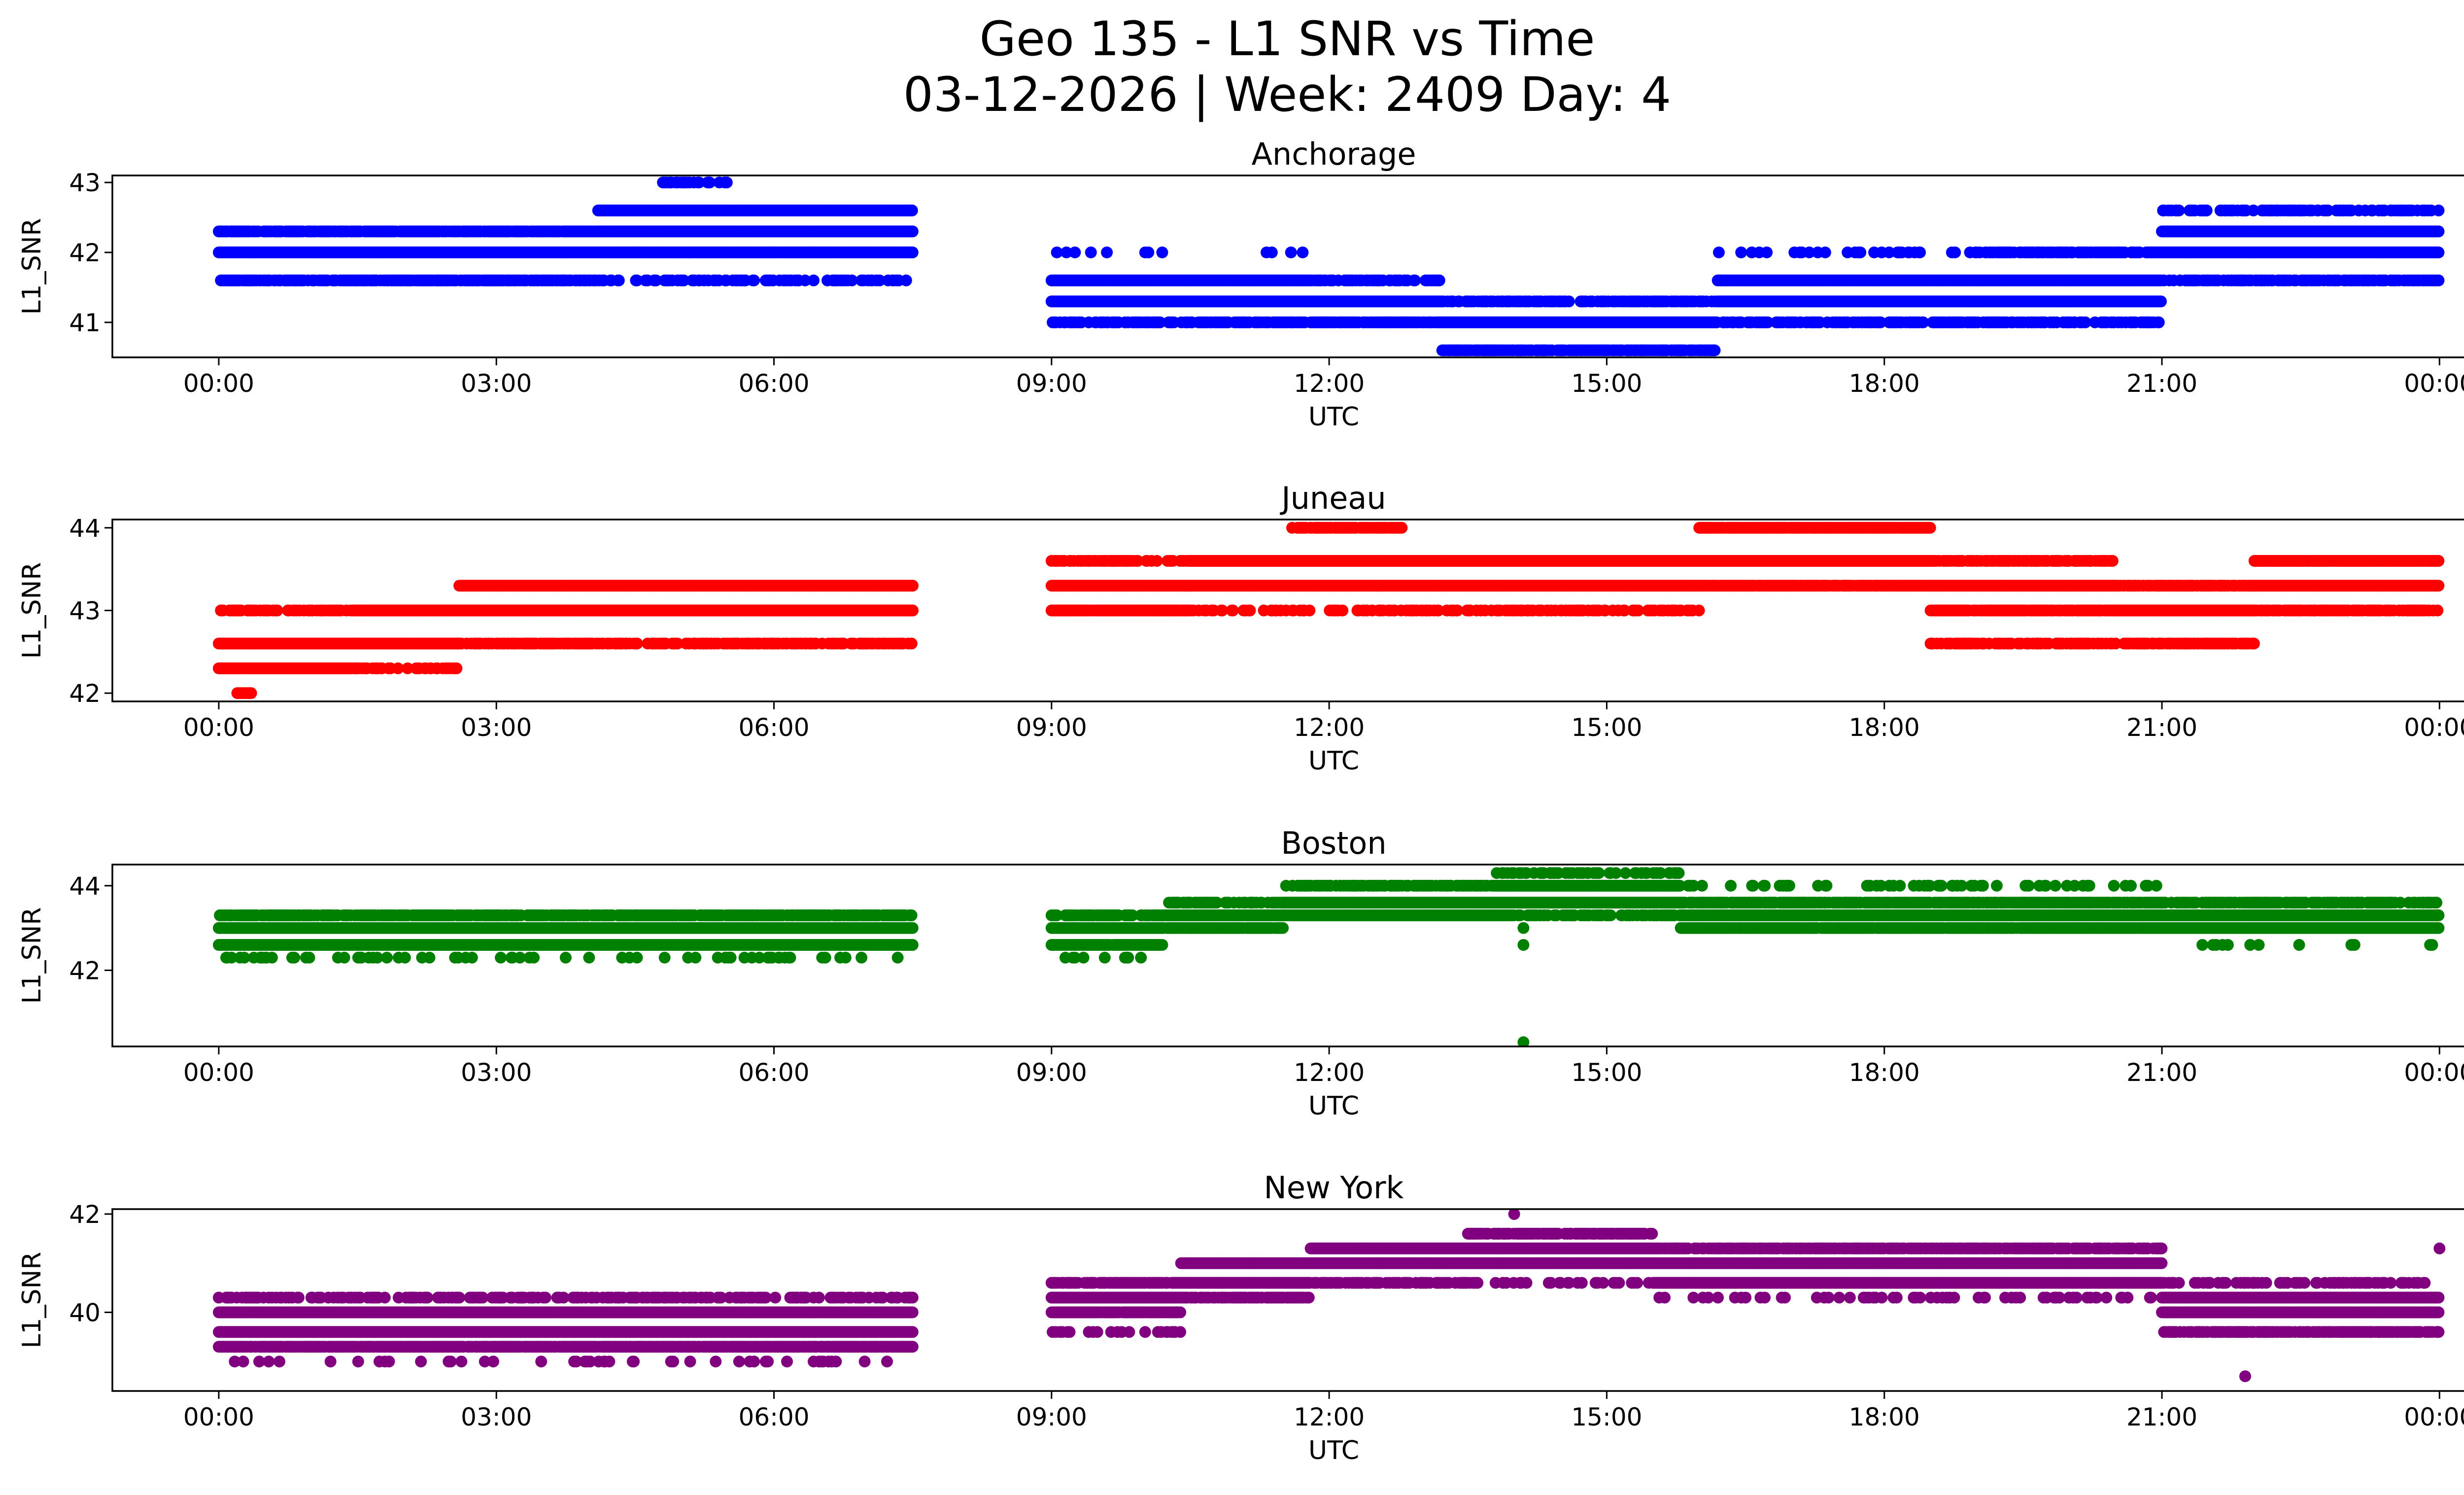 The image size is (2464, 1495). What do you see at coordinates (1287, 95) in the screenshot?
I see `figure-subtitle: 03-12-2026 | Week: 2409 Day: 4` at bounding box center [1287, 95].